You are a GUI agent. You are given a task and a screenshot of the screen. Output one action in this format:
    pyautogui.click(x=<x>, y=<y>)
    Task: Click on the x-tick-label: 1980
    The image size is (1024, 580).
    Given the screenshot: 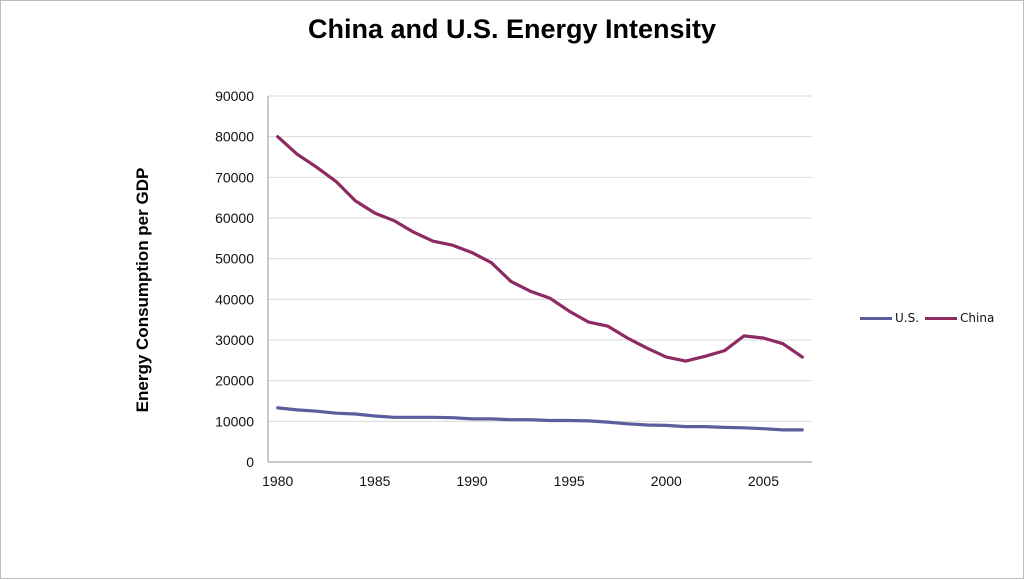 What is the action you would take?
    pyautogui.click(x=277, y=481)
    